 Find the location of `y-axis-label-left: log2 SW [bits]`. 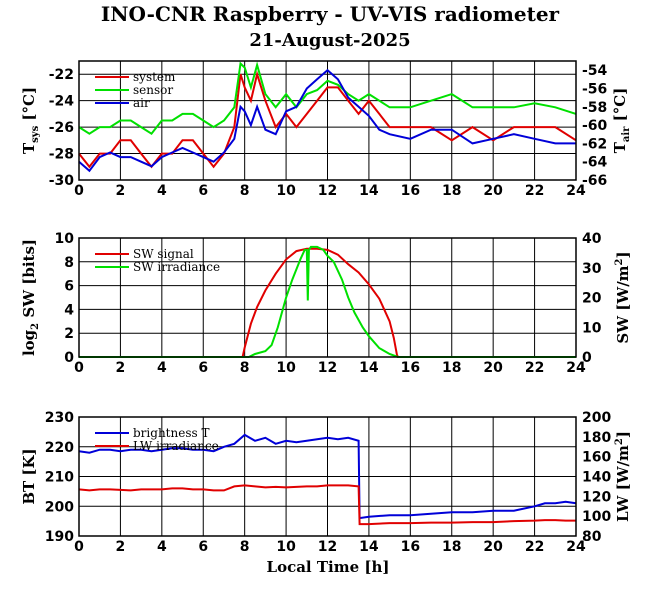

y-axis-label-left: log2 SW [bits] is located at coordinates (30, 297).